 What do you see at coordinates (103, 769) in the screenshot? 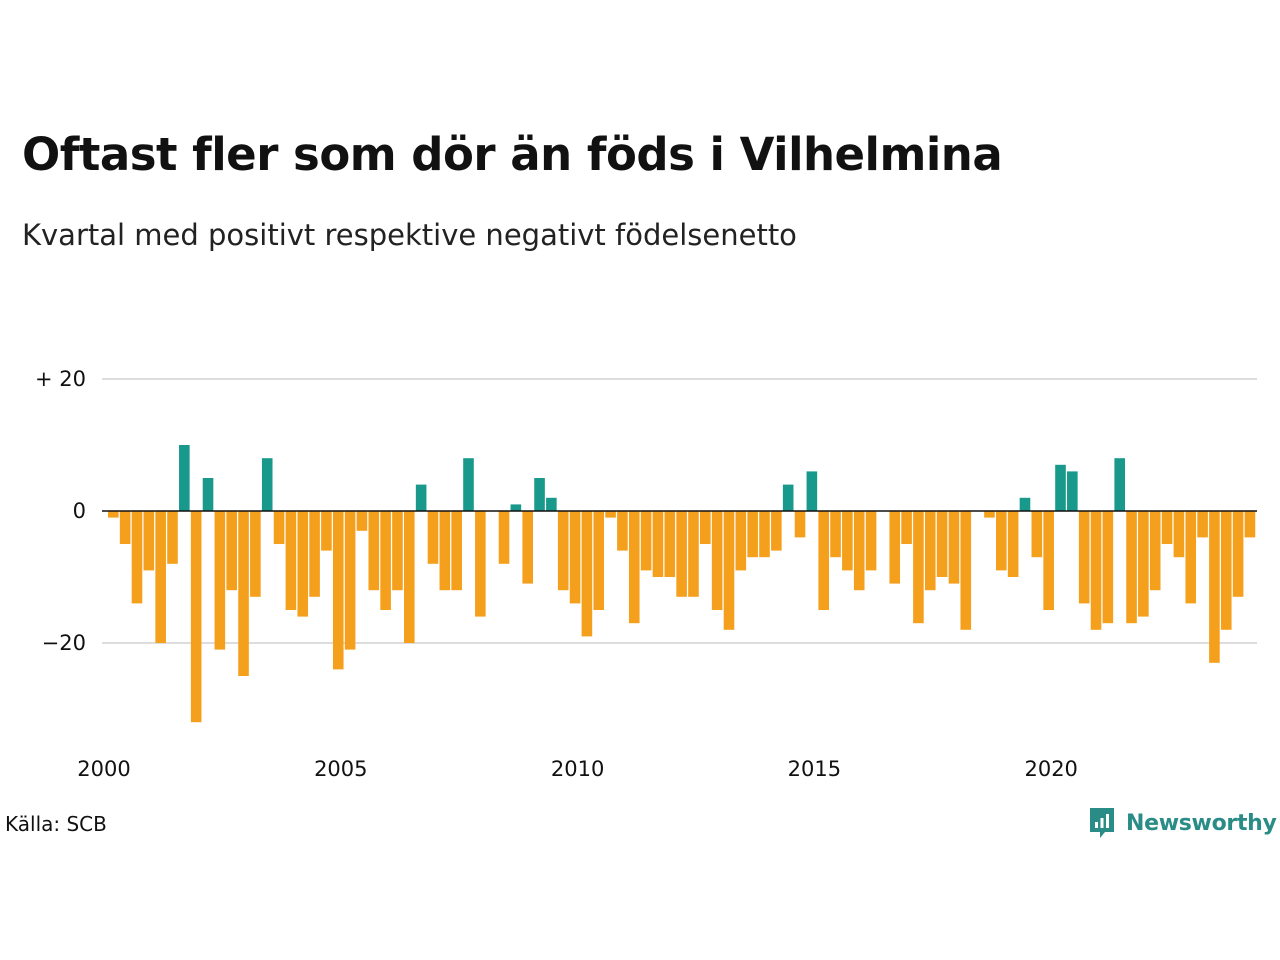
I see `x-tick-label: 2000` at bounding box center [103, 769].